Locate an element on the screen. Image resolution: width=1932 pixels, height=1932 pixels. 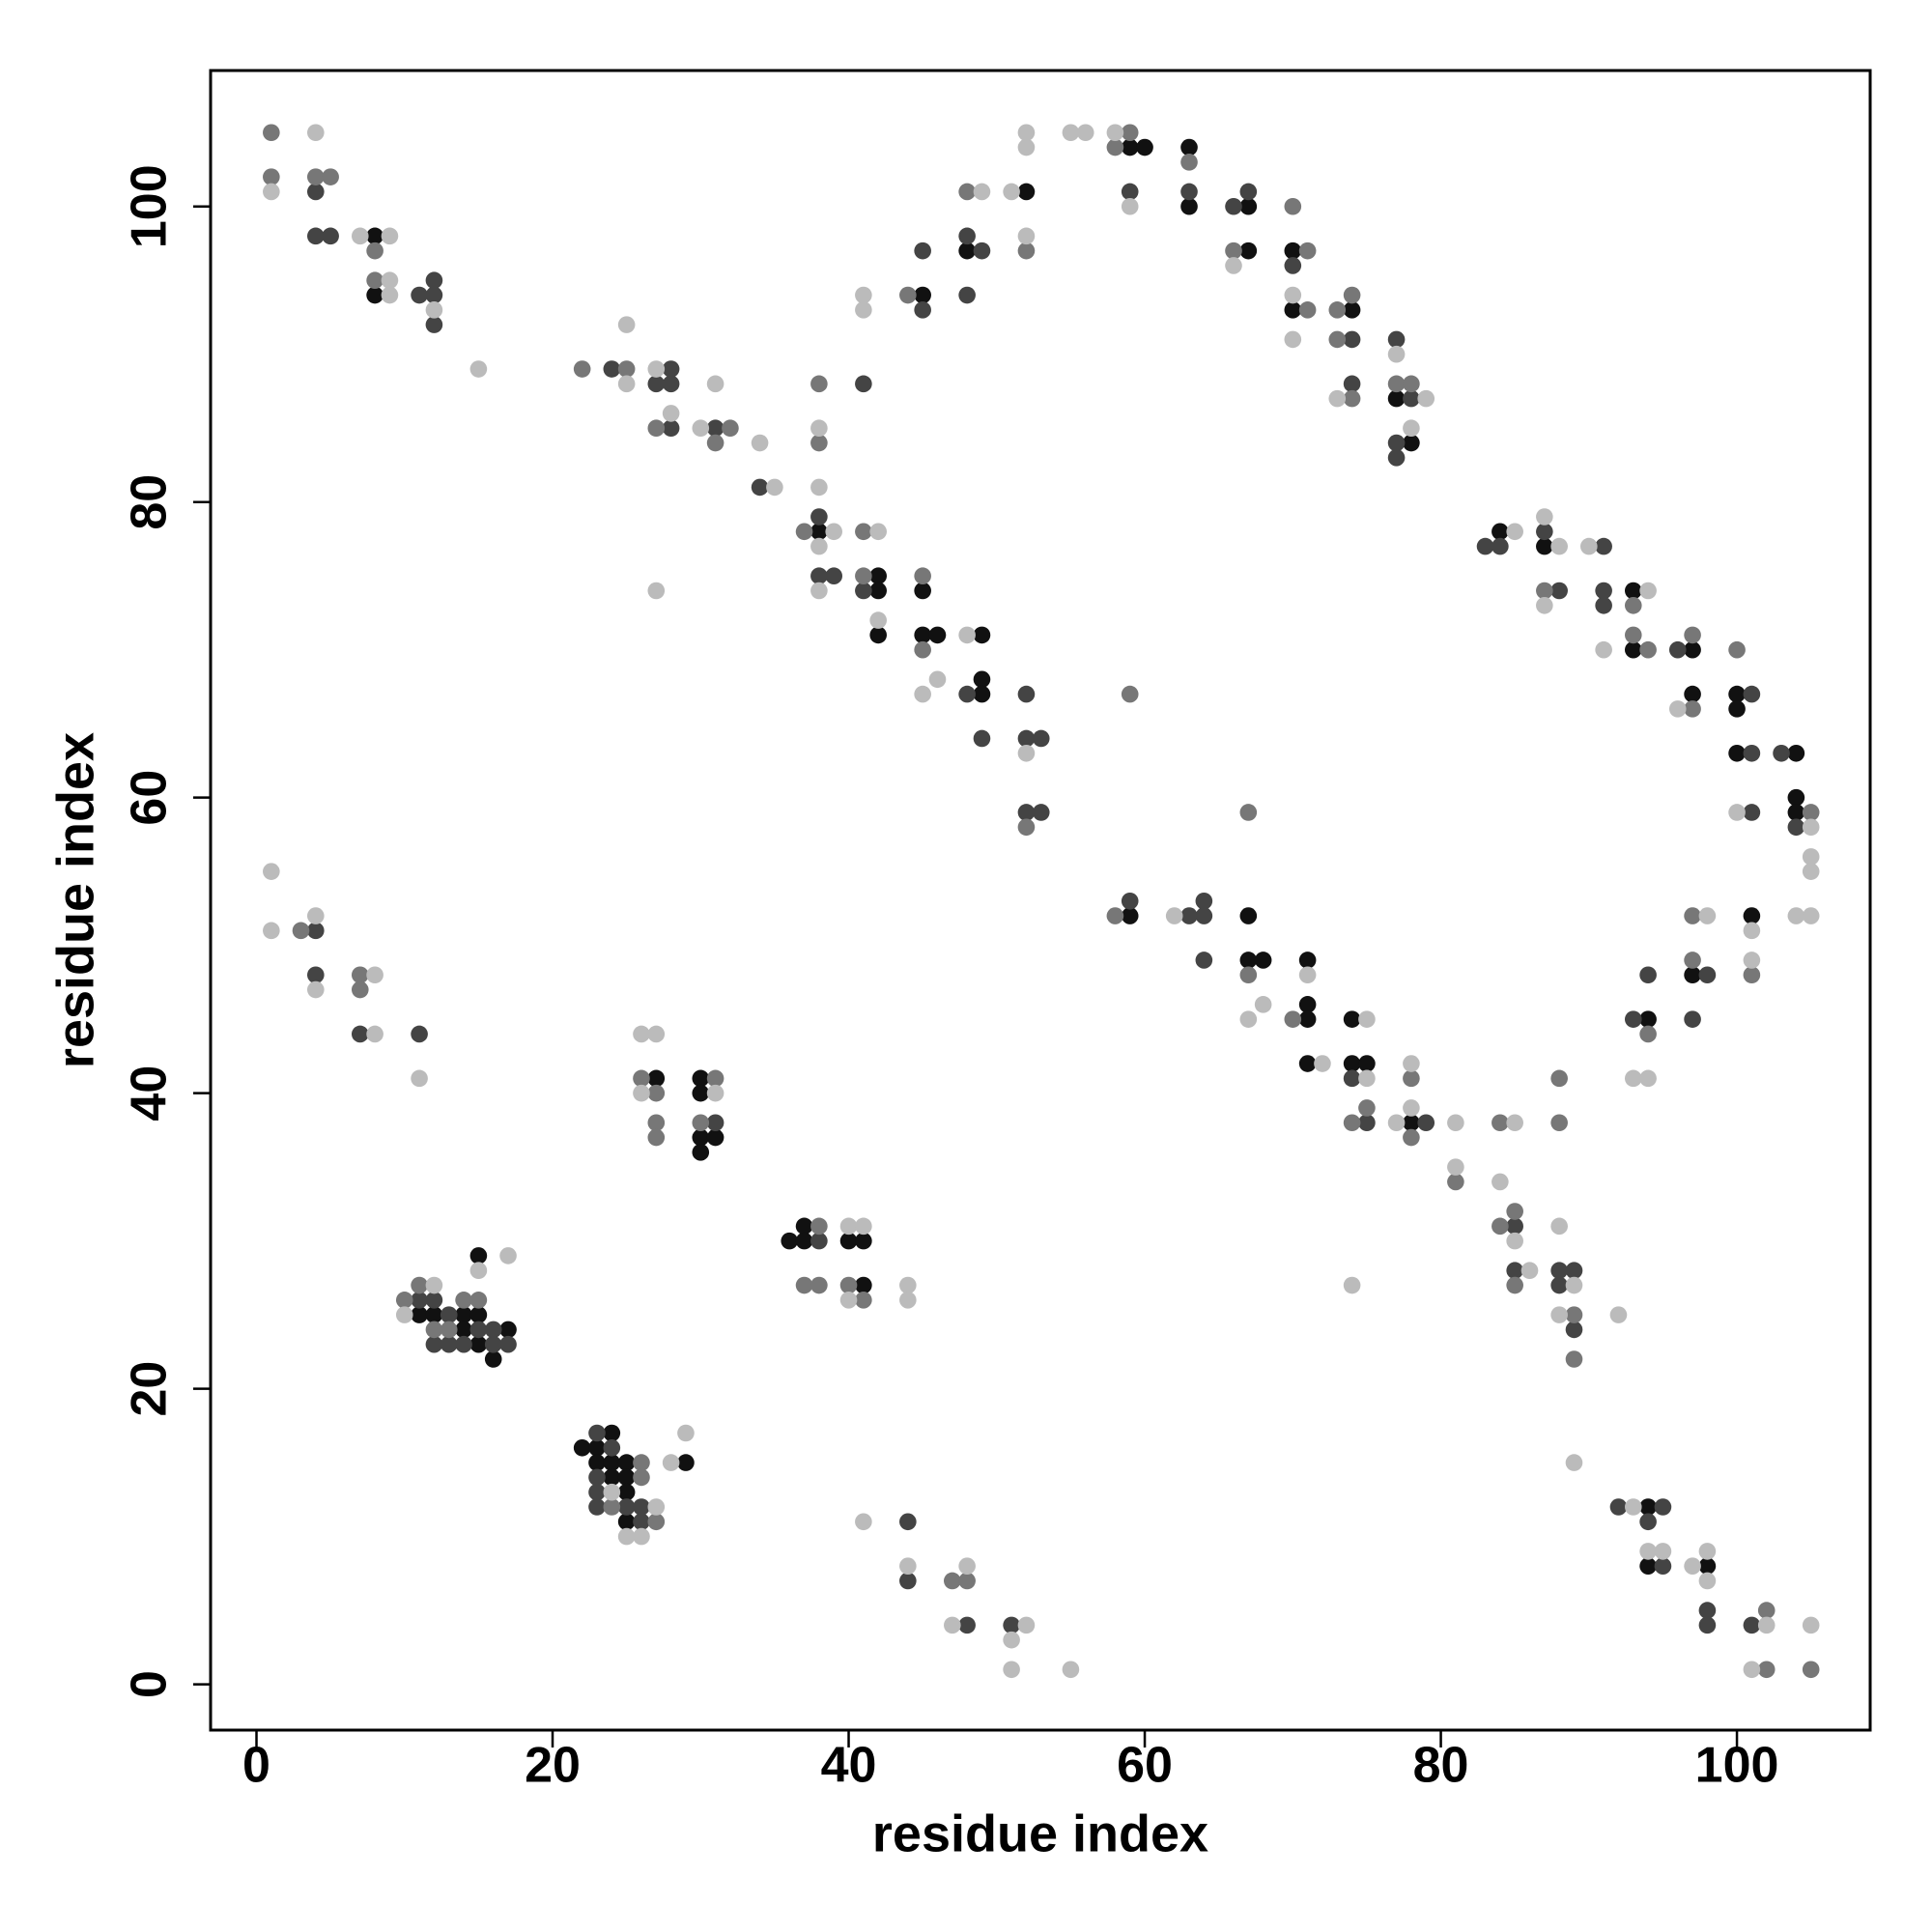
y-tick-label: 20 is located at coordinates (150, 1389).